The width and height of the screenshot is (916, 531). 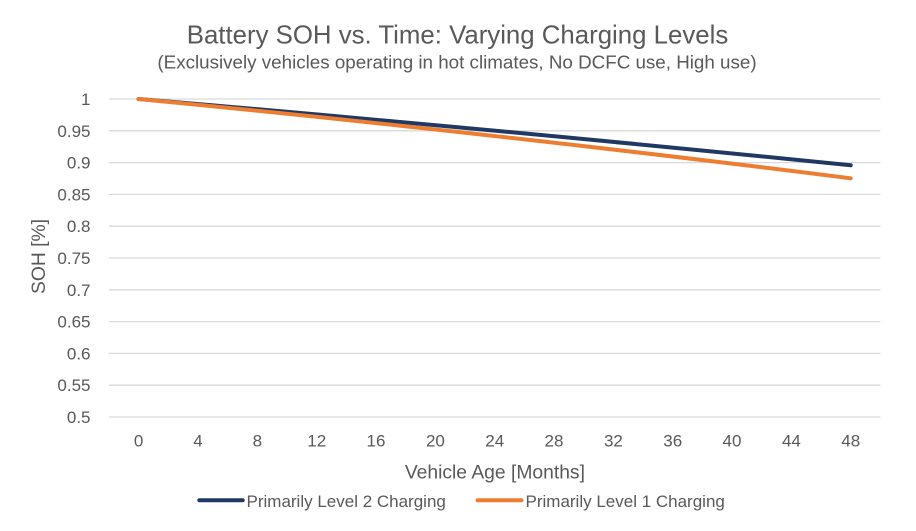 What do you see at coordinates (257, 440) in the screenshot?
I see `svg-text: 8` at bounding box center [257, 440].